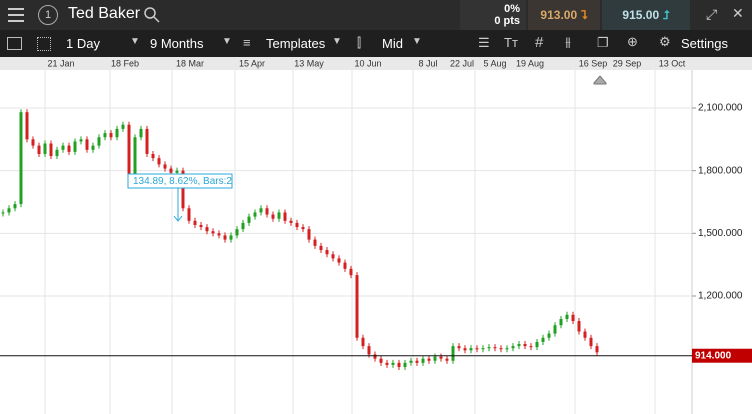  I want to click on account-button: 1, so click(48, 15).